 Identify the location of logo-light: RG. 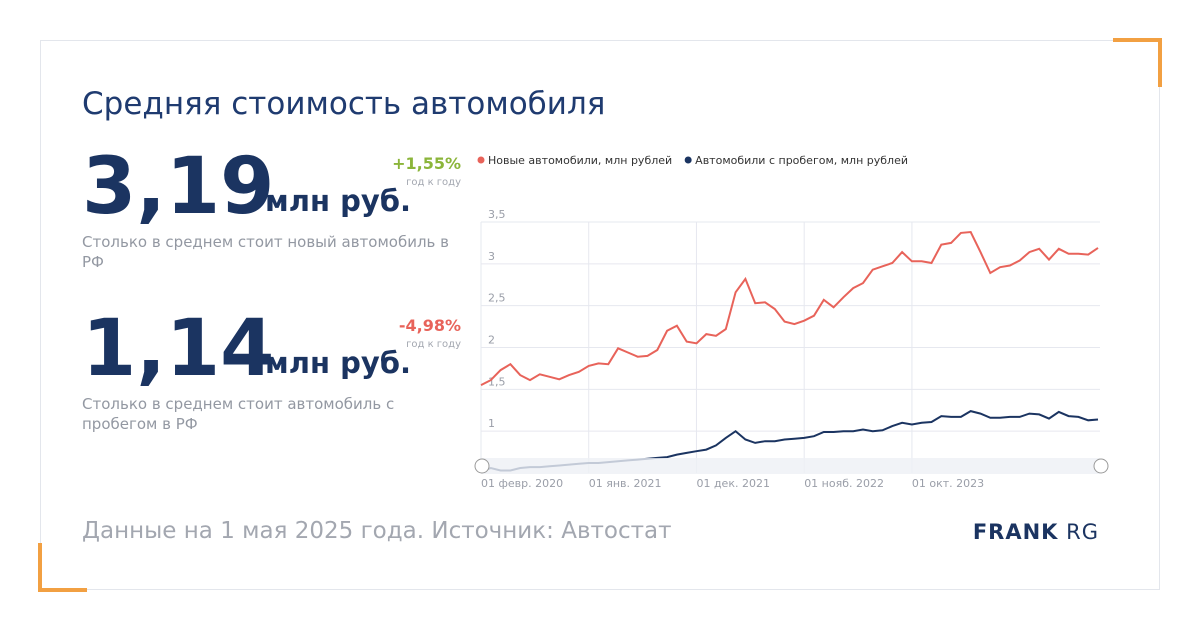
(1082, 532).